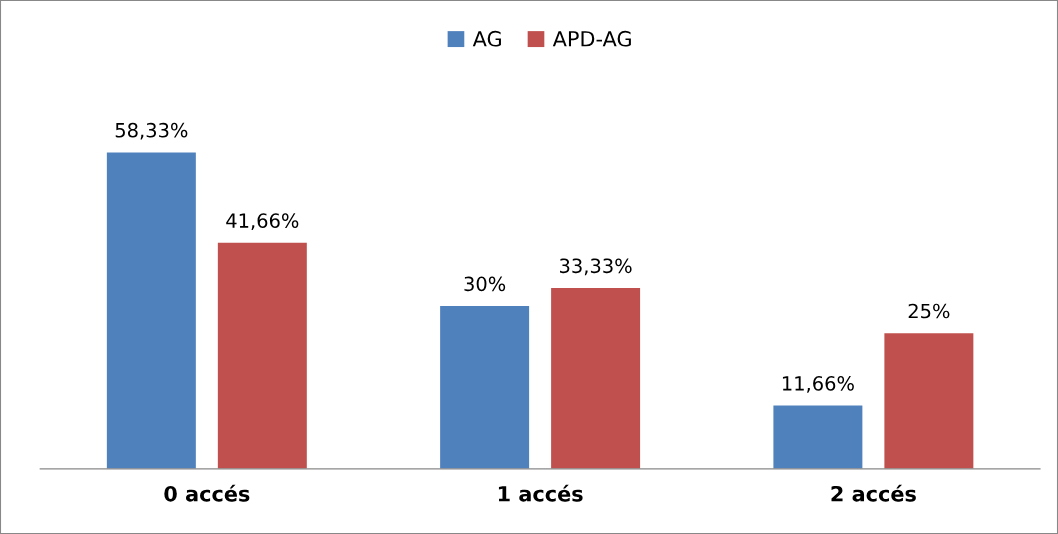 The width and height of the screenshot is (1058, 534). I want to click on data-label: 41,66%, so click(262, 221).